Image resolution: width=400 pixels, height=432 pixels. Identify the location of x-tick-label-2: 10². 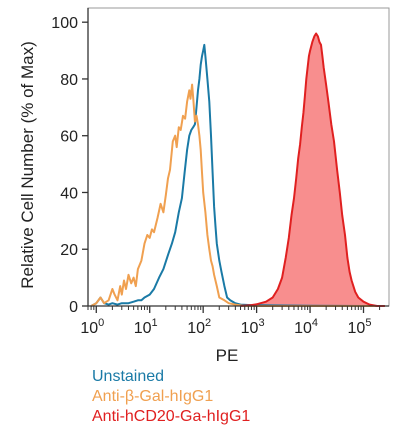
(199, 327).